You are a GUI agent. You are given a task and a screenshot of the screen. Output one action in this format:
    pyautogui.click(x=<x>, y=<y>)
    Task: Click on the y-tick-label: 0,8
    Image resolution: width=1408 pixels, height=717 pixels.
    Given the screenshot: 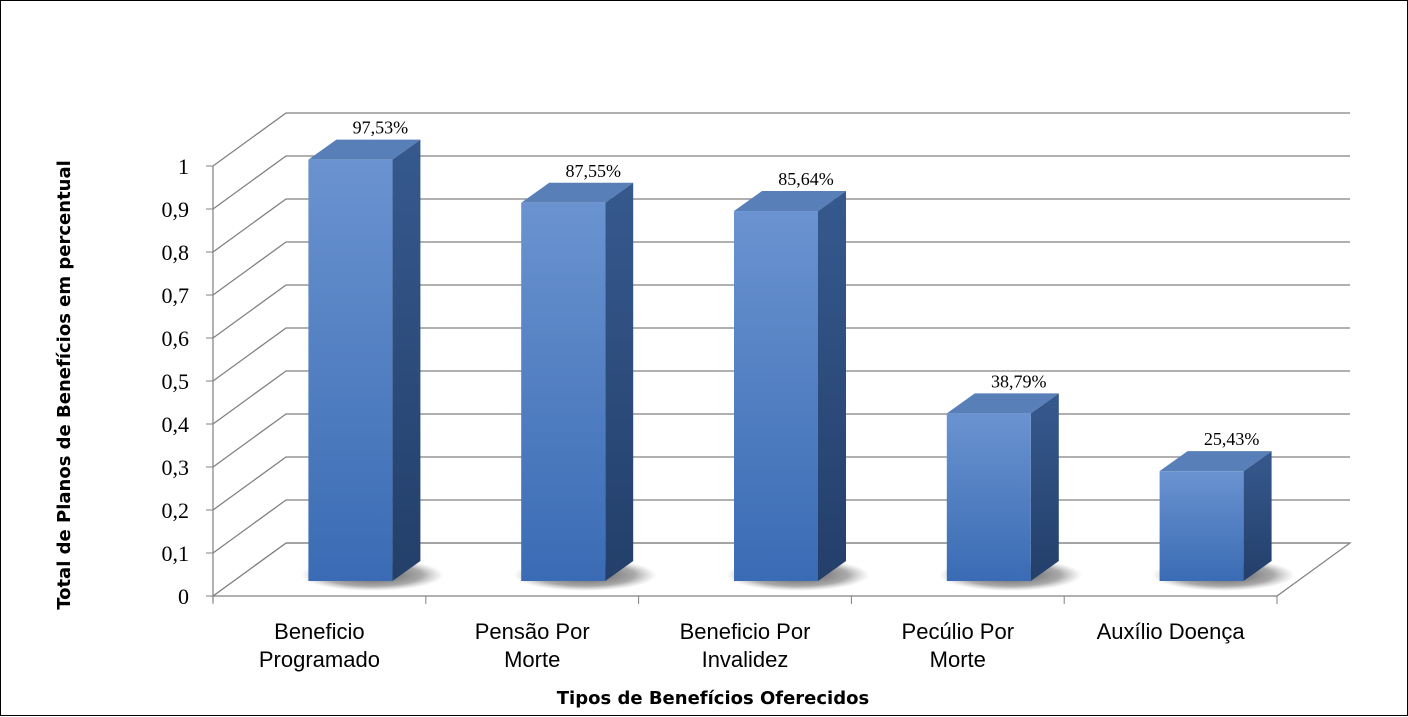 What is the action you would take?
    pyautogui.click(x=176, y=252)
    